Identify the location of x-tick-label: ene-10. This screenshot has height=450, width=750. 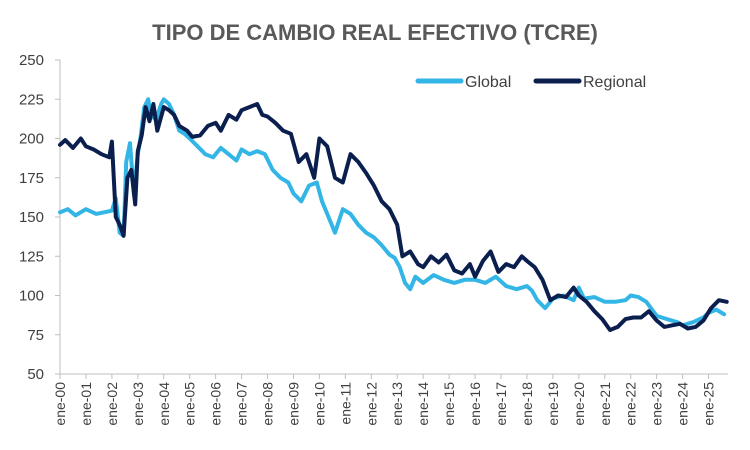
(319, 404).